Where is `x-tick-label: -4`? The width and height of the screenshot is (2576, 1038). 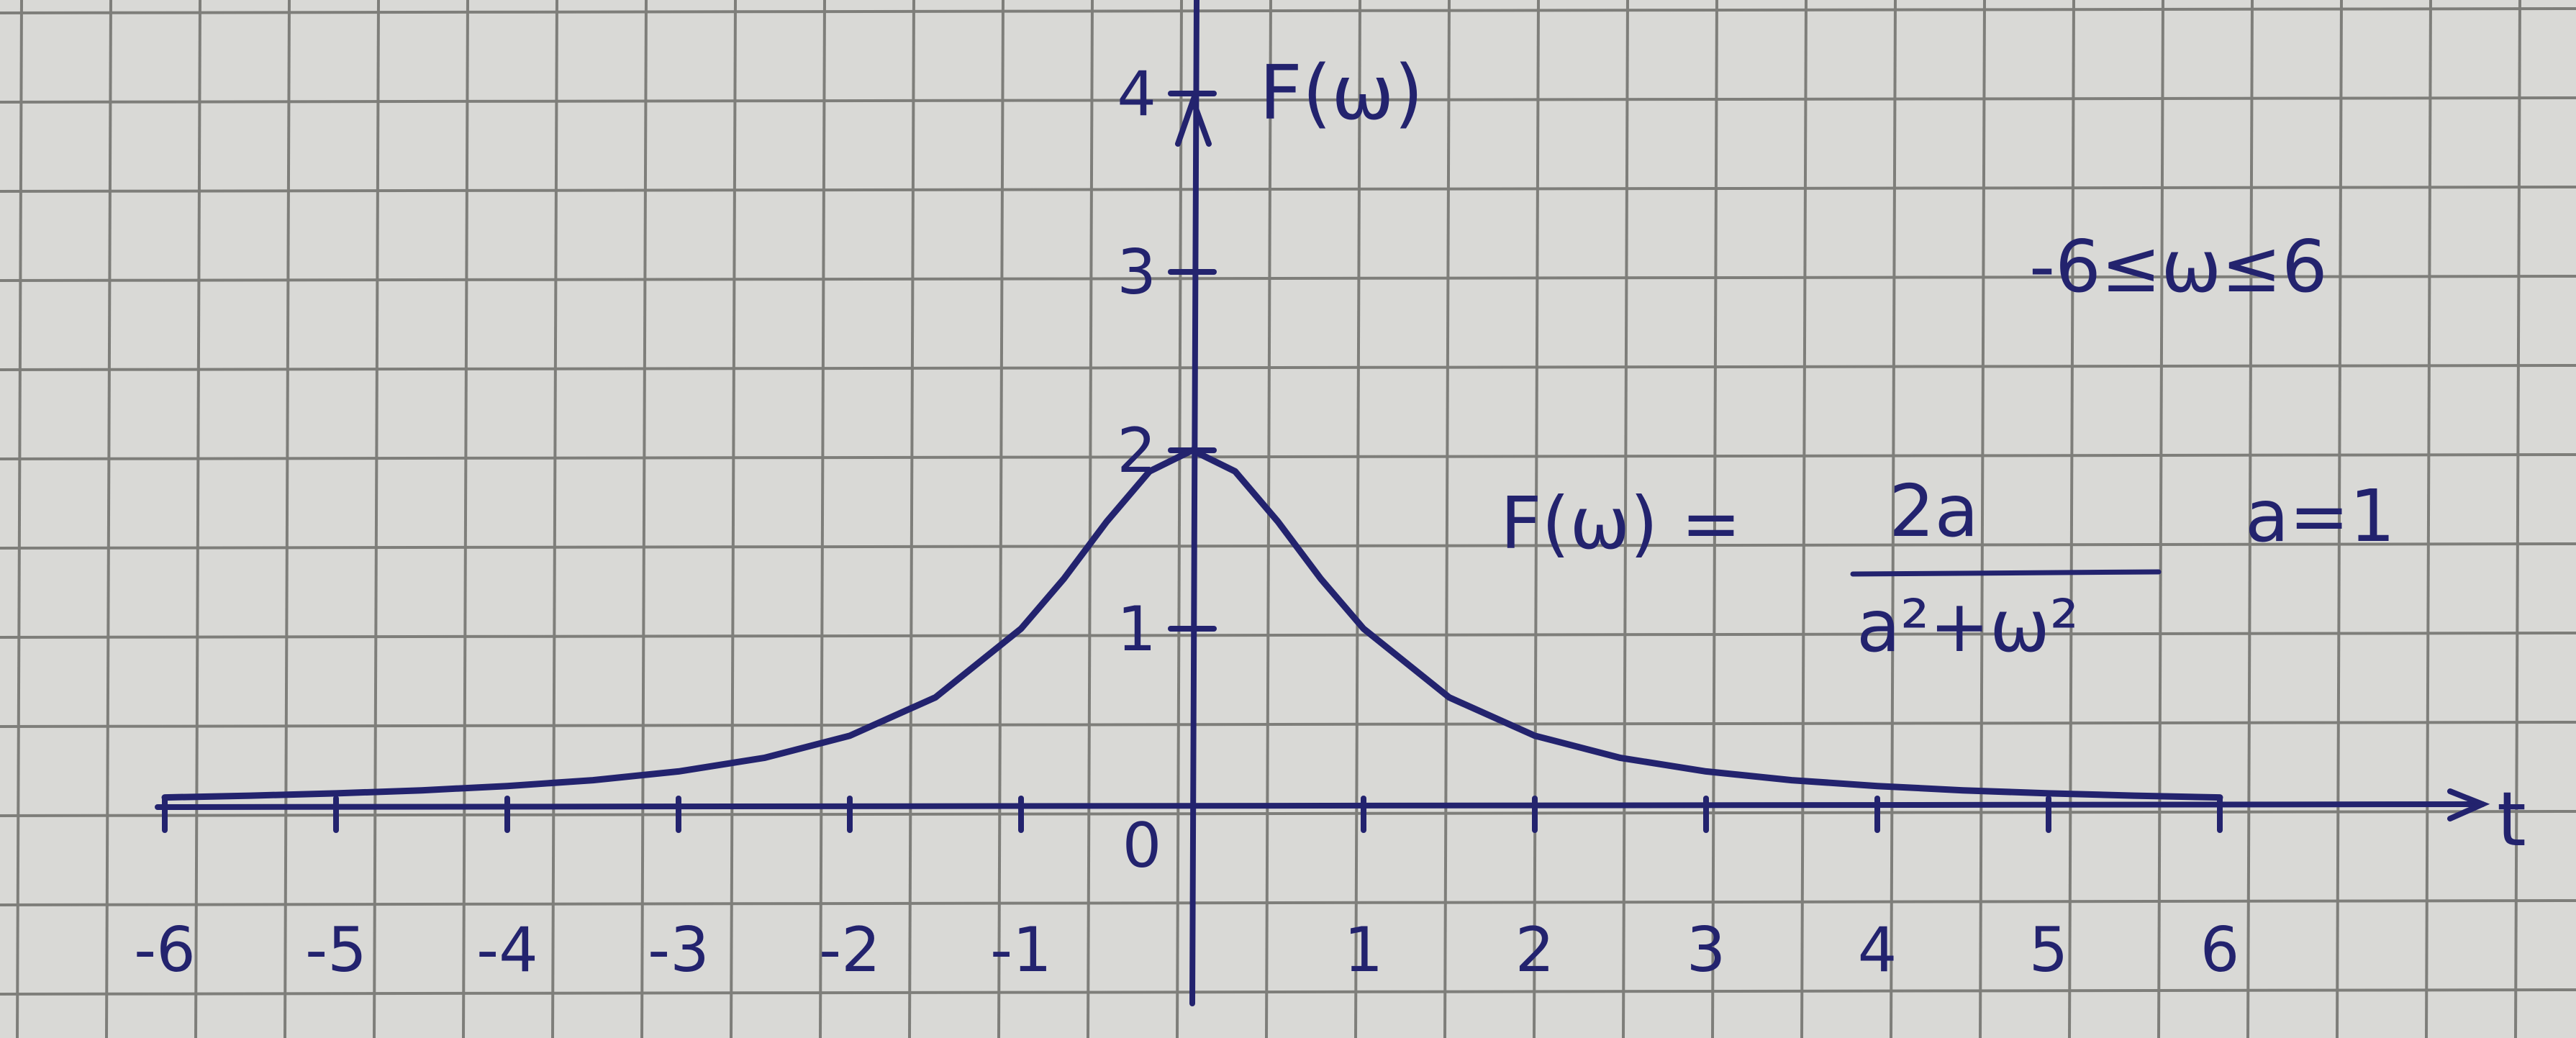
x-tick-label: -4 is located at coordinates (507, 950).